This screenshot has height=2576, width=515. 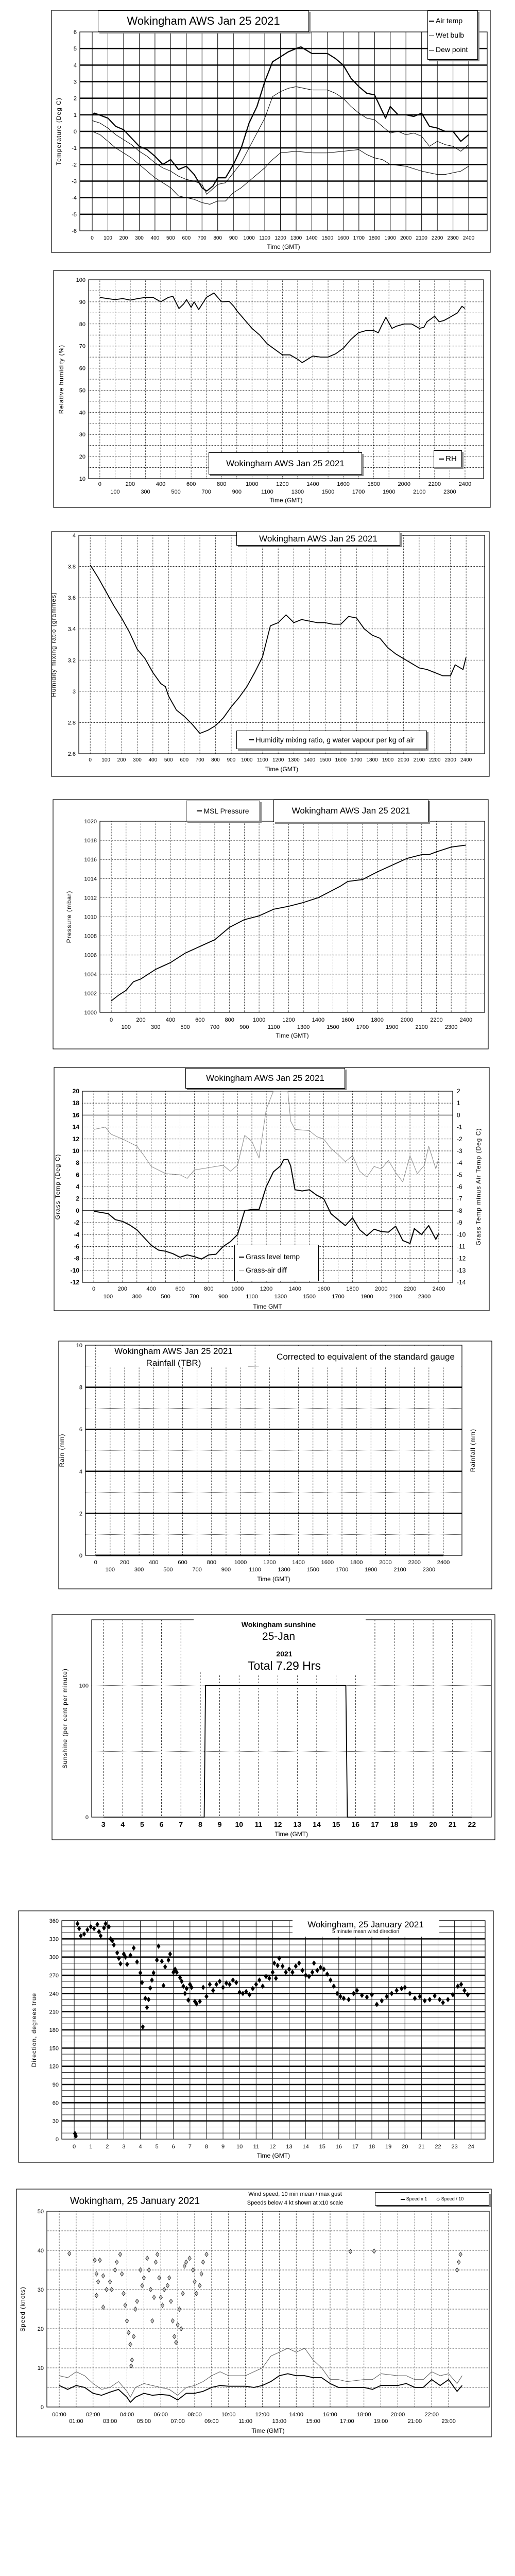 I want to click on y-tick-label: -12, so click(x=75, y=1282).